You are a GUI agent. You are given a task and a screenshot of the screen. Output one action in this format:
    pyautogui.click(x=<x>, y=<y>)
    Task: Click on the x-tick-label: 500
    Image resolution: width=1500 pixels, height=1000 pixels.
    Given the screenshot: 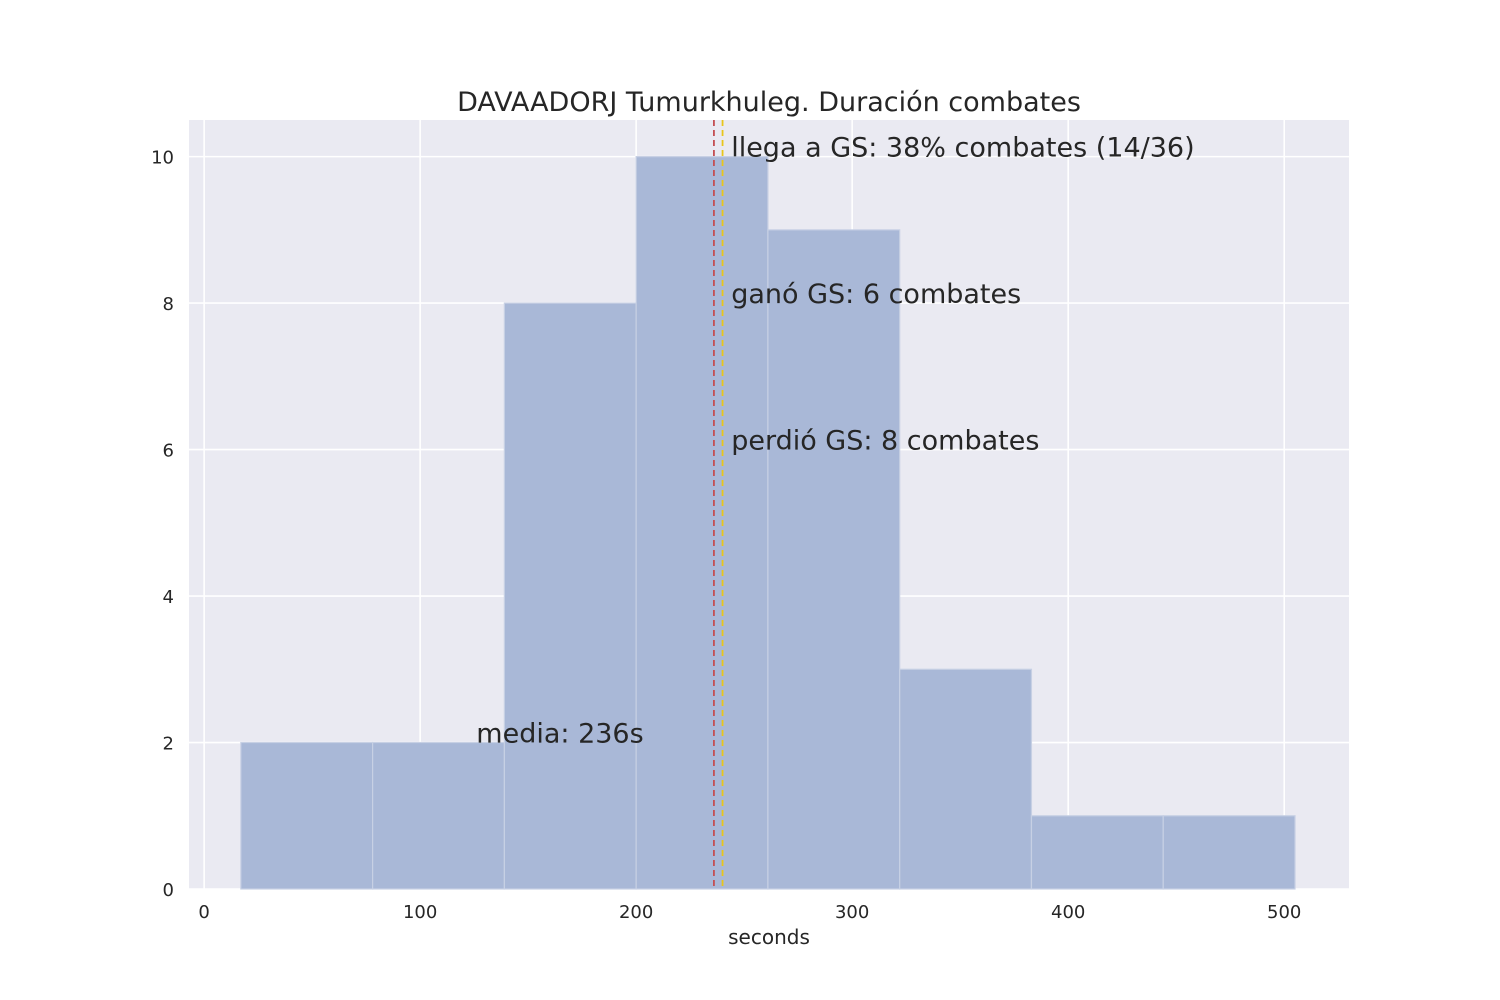 What is the action you would take?
    pyautogui.click(x=1284, y=912)
    